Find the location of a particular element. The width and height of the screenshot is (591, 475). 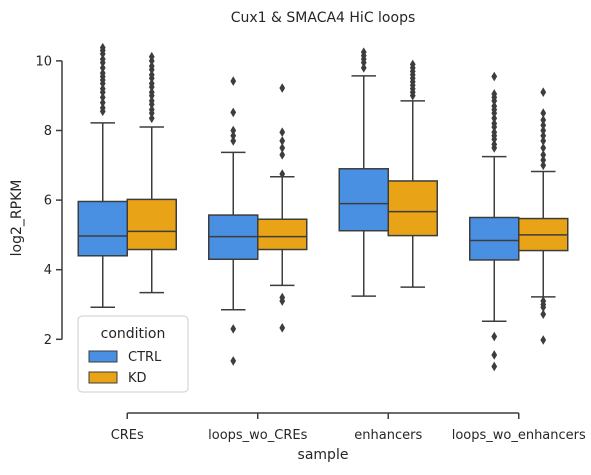

legend-title: condition is located at coordinates (133, 334).